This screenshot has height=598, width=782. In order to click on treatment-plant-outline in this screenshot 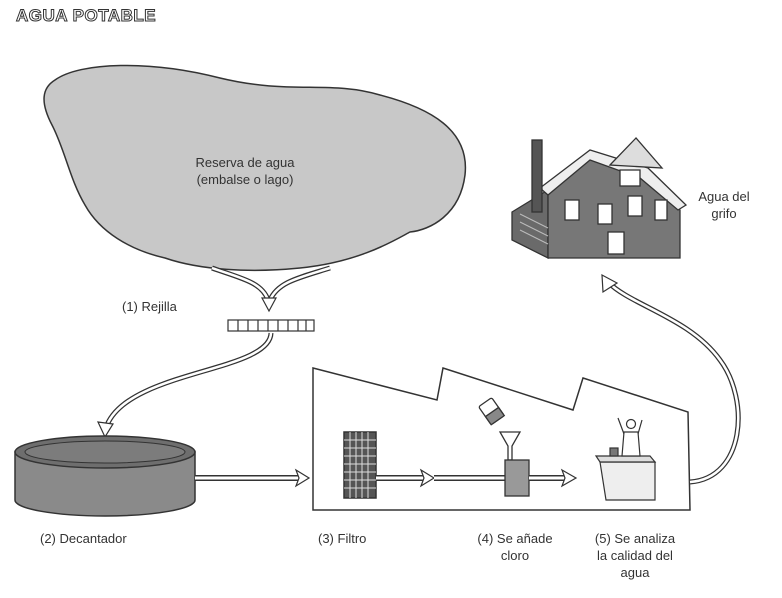, I will do `click(501, 439)`.